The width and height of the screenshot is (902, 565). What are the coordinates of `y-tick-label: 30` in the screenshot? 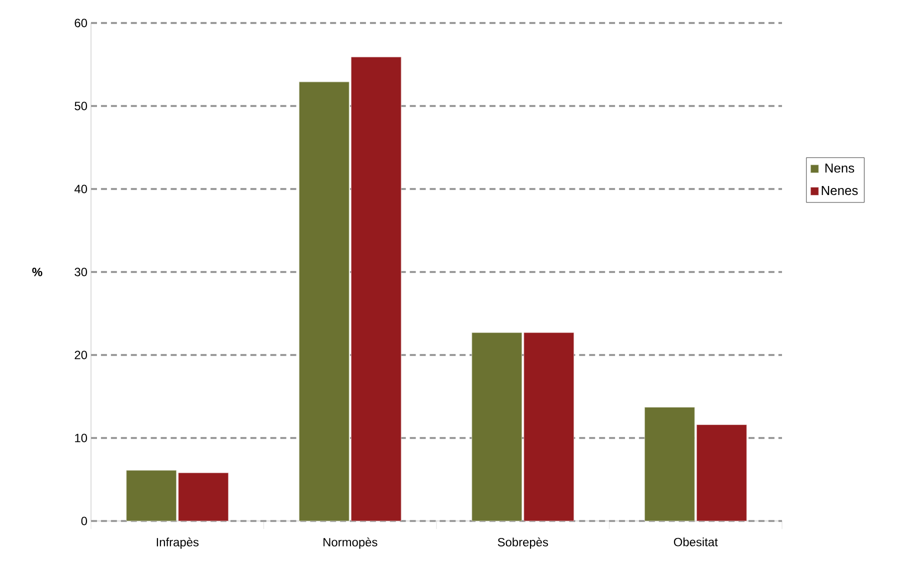 It's located at (81, 272).